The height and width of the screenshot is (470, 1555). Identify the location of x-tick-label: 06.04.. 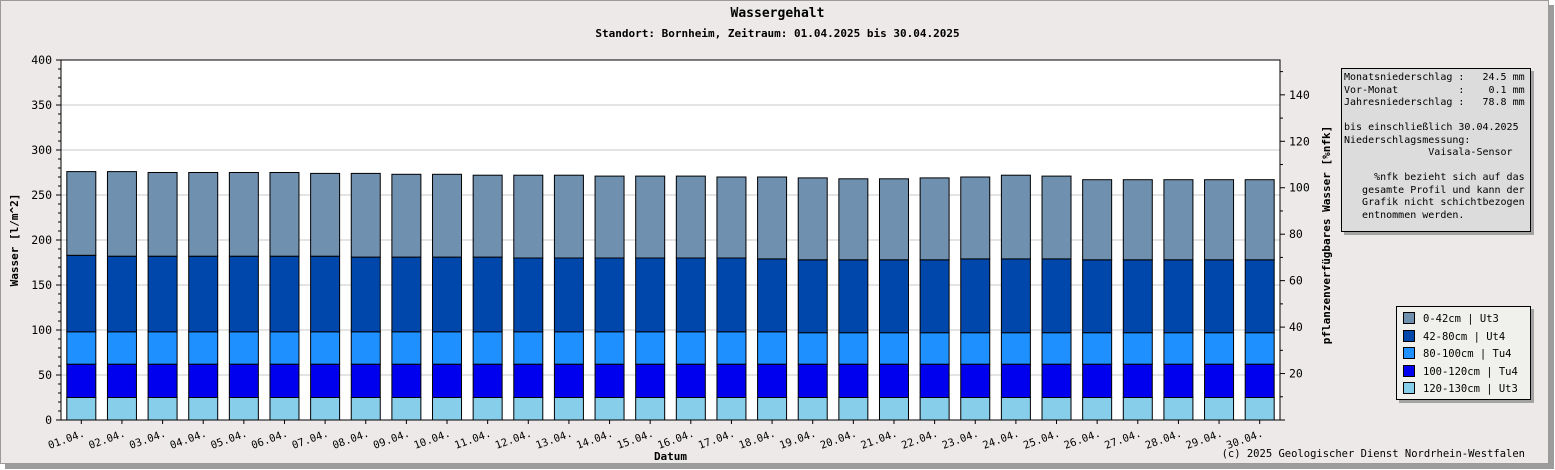
(270, 440).